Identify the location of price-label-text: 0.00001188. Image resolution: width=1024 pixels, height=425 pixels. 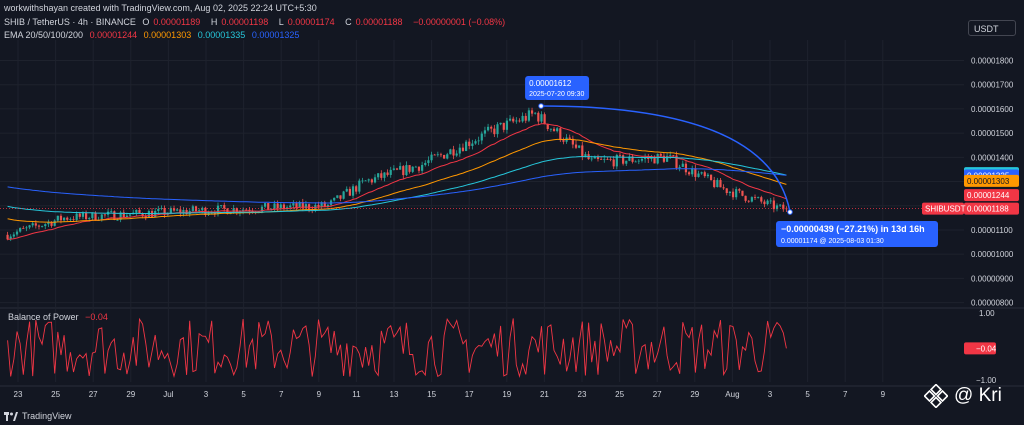
(988, 209).